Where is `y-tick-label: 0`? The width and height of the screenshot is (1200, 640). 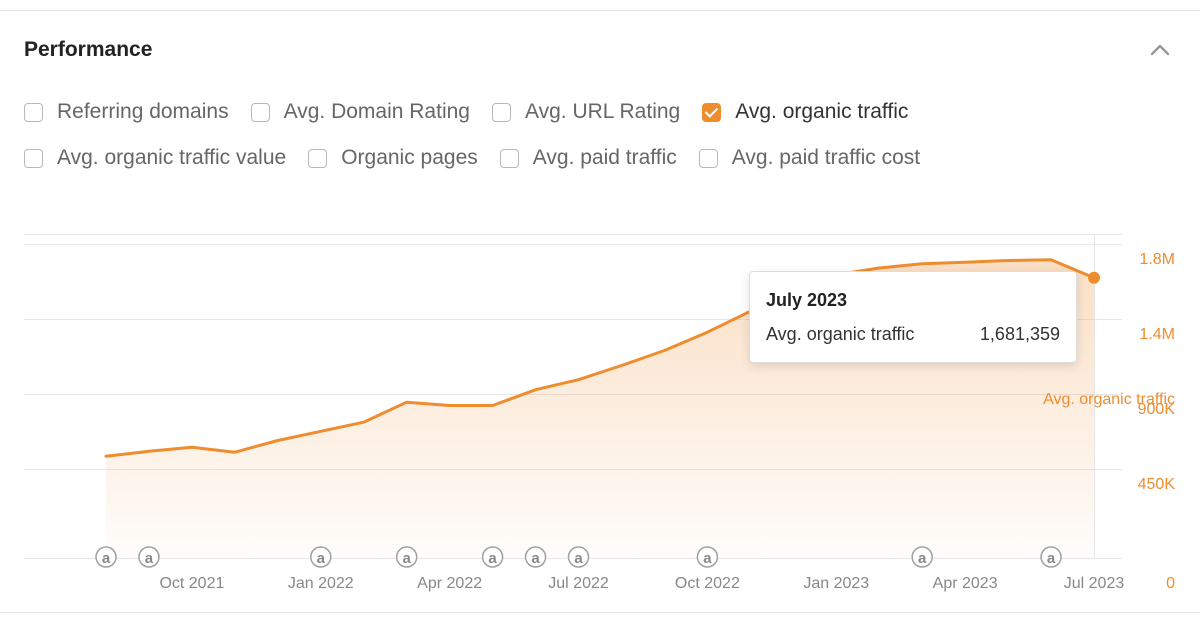
y-tick-label: 0 is located at coordinates (1170, 583).